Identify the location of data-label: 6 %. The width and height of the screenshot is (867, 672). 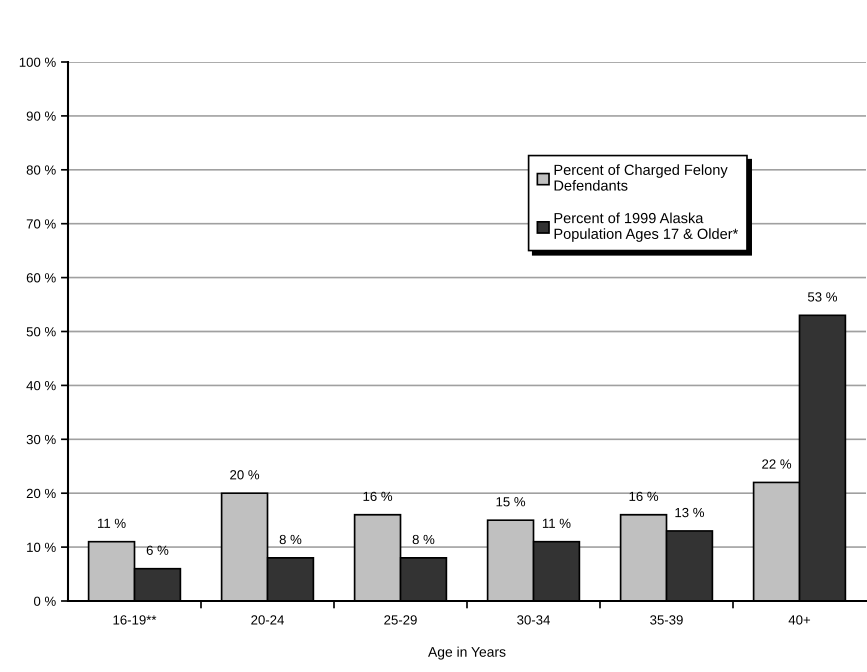
(157, 550).